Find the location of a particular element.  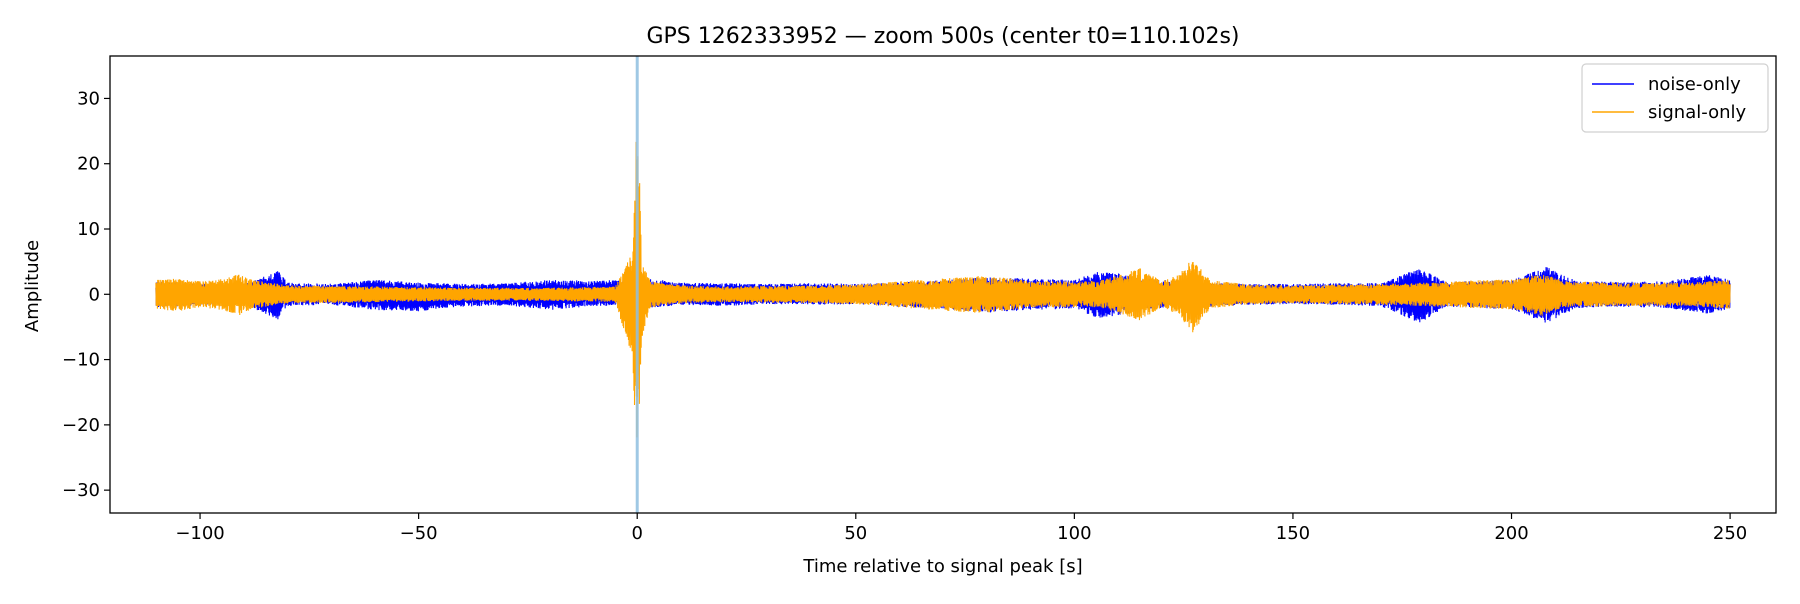

y-tick-label: 30 is located at coordinates (88, 98).